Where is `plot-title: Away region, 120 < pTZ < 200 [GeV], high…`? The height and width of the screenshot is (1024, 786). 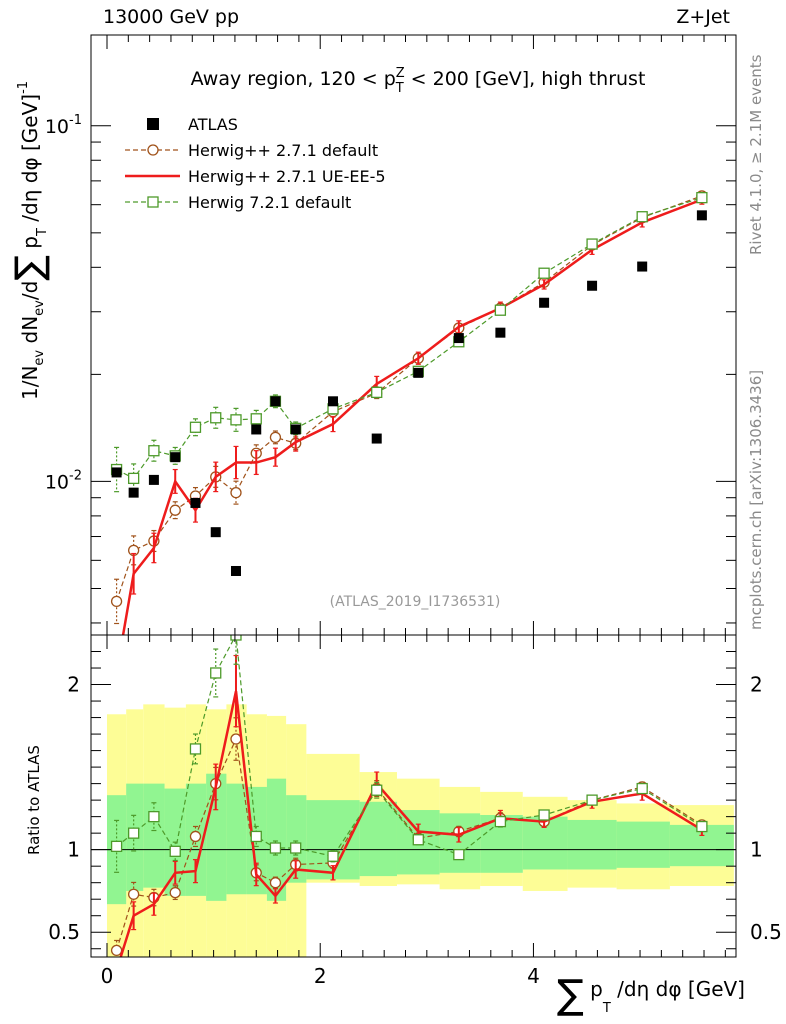
plot-title: Away region, 120 < pTZ < 200 [GeV], high… is located at coordinates (418, 81).